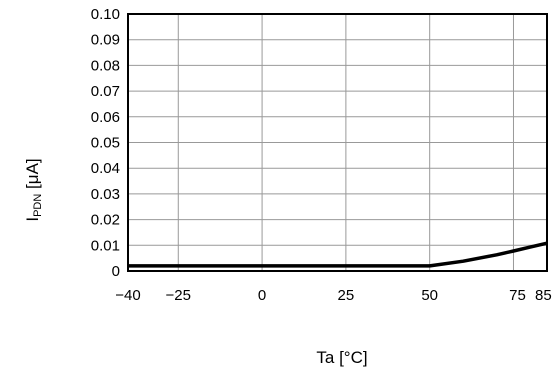 This screenshot has height=372, width=560. Describe the element at coordinates (105, 220) in the screenshot. I see `y-tick-label: 0.02` at that location.